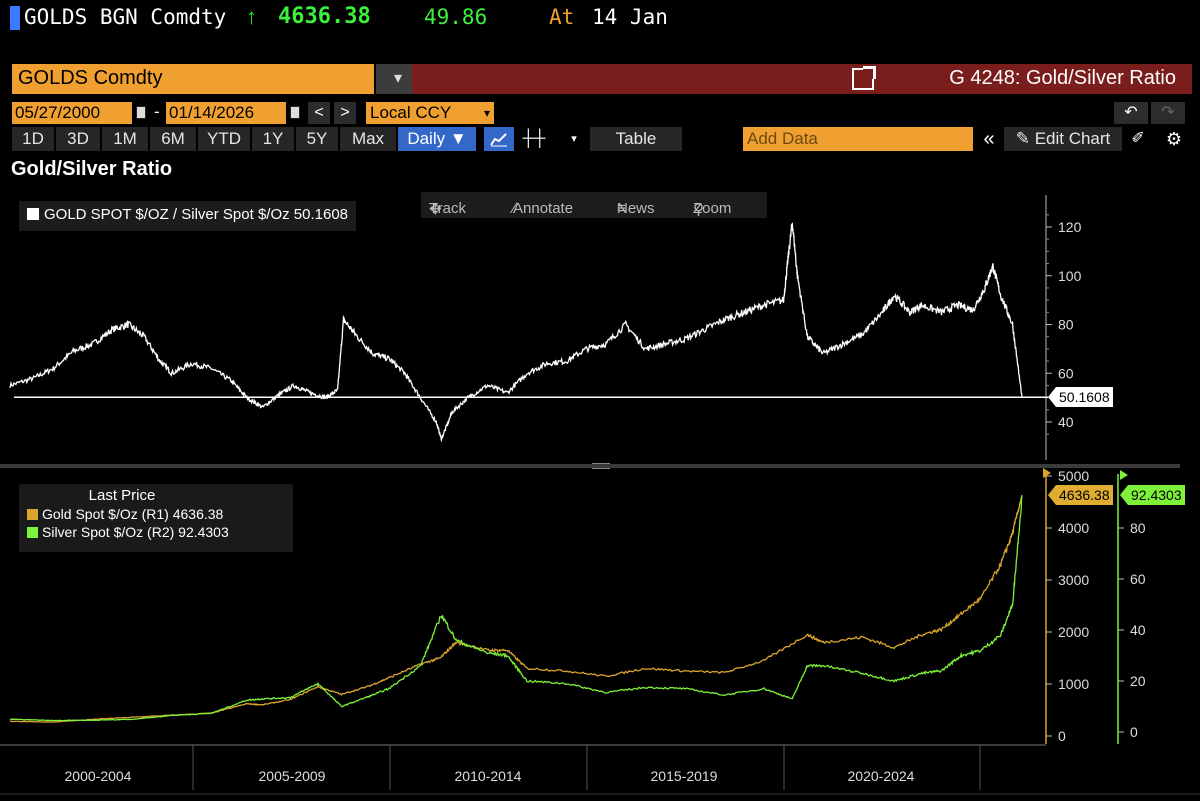 The height and width of the screenshot is (801, 1200). Describe the element at coordinates (398, 78) in the screenshot. I see `dropdown-icon: ▾` at that location.